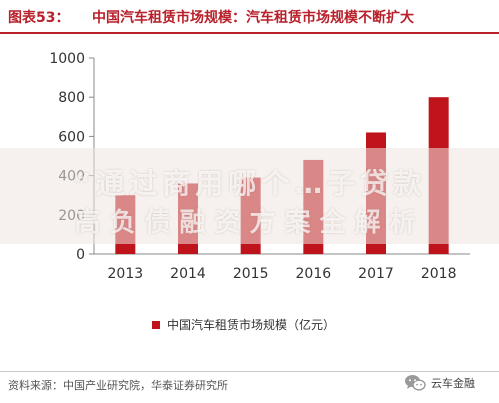 The image size is (499, 403). Describe the element at coordinates (376, 274) in the screenshot. I see `x-tick-label: 2017` at that location.